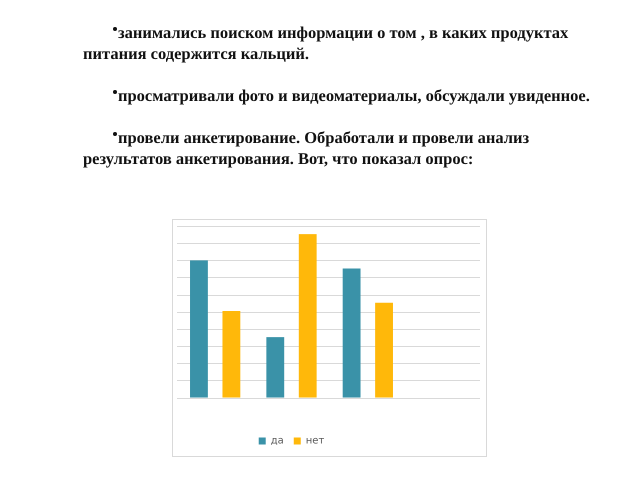 This screenshot has height=480, width=640. Describe the element at coordinates (325, 43) in the screenshot. I see `text: занимались поиском информации о том , в каких продуктах питания содержится кальций.` at that location.